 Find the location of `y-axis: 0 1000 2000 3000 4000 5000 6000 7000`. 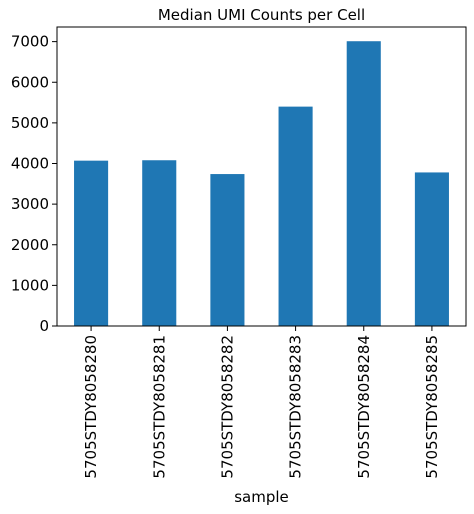

y-axis: 0 1000 2000 3000 4000 5000 6000 7000 is located at coordinates (34, 184).